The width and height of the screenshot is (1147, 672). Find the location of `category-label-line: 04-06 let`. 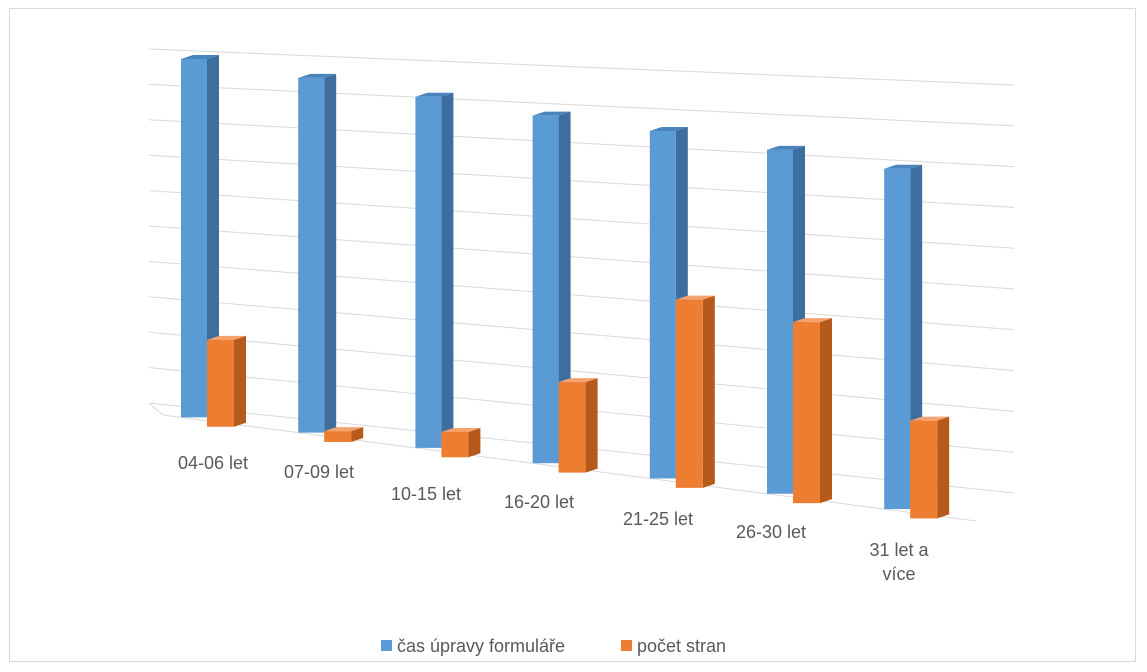

category-label-line: 04-06 let is located at coordinates (213, 463).